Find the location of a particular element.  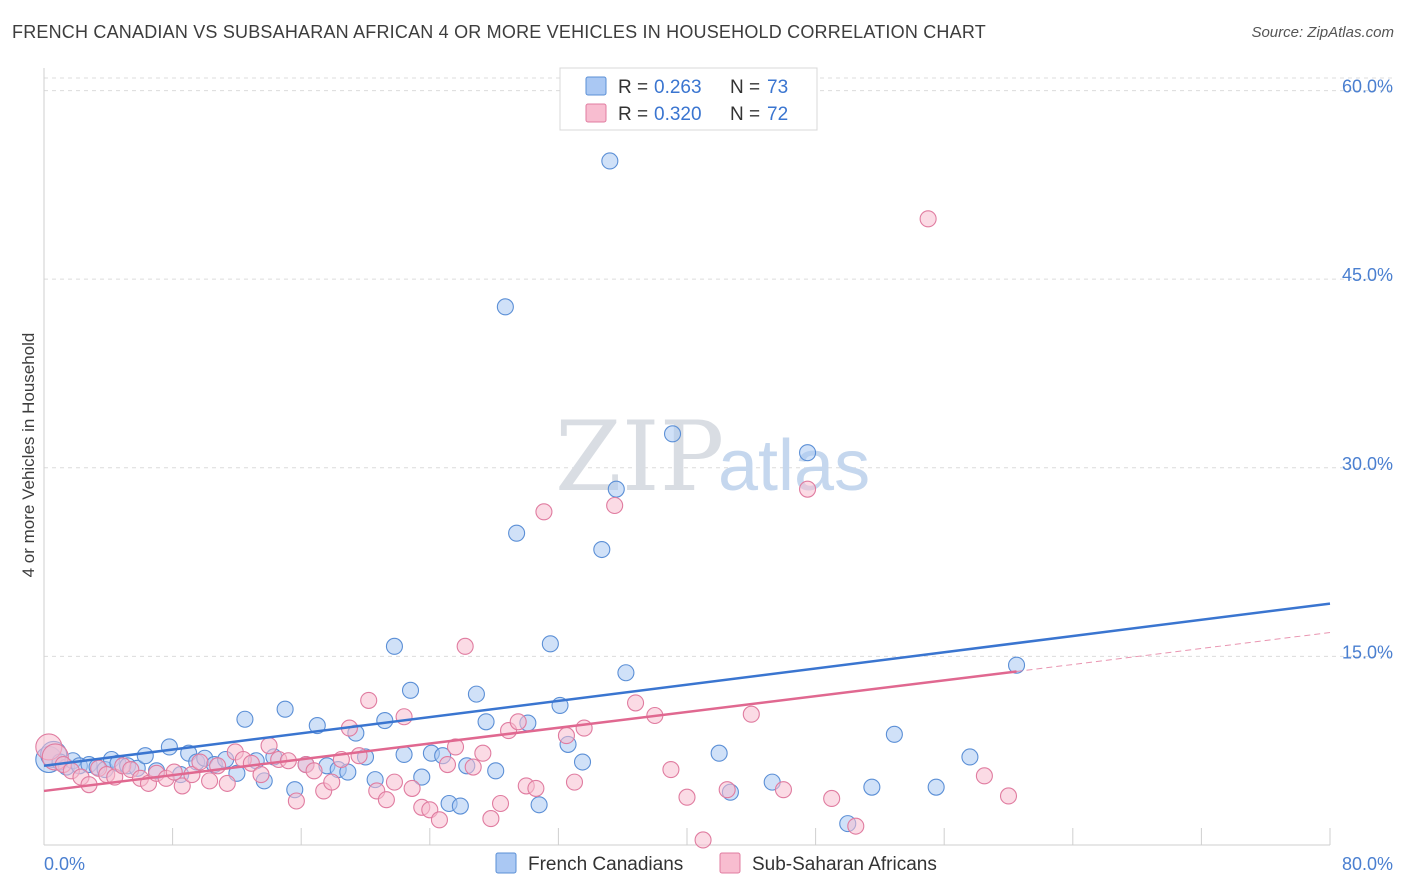

y-tick-labels: 15.0% 30.0% 45.0% 60.0% is located at coordinates (1367, 370).